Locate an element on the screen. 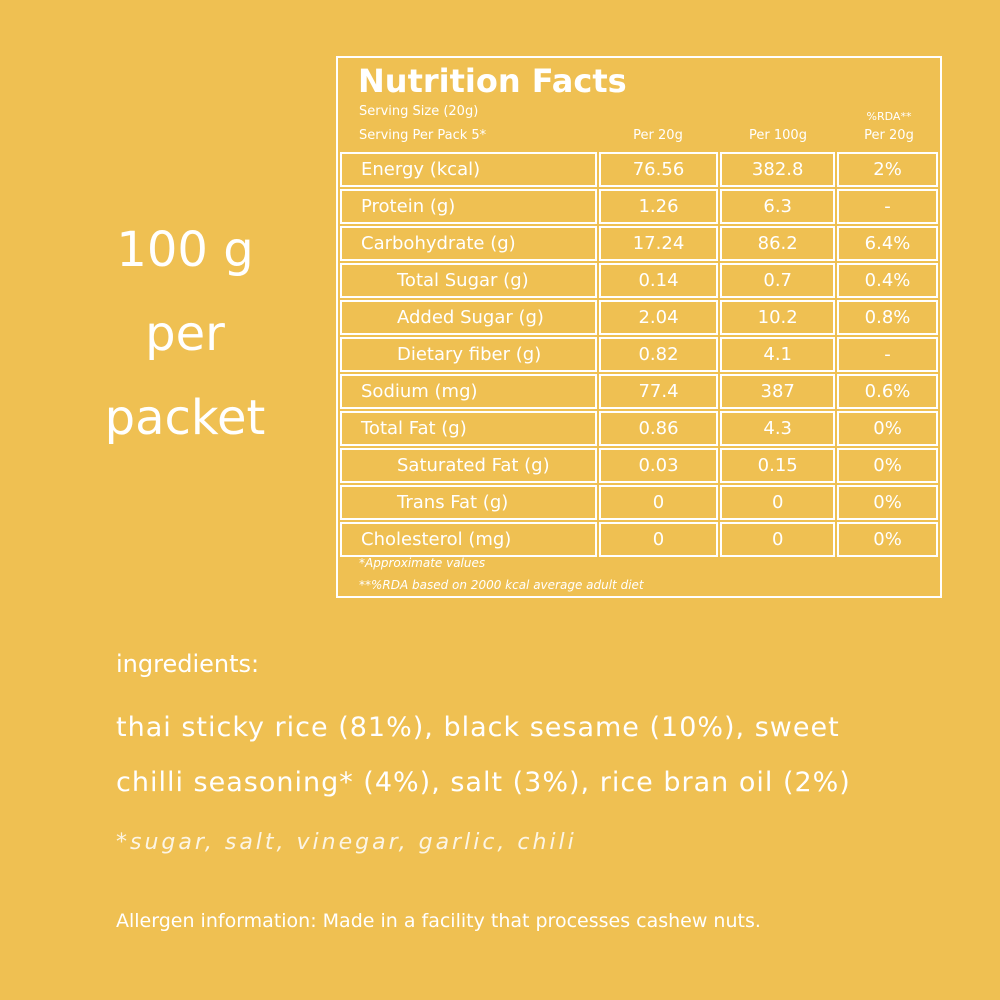 The height and width of the screenshot is (1000, 1000). nutrition-row: Total Fat (g) 0.86 4.3 0% is located at coordinates (639, 428).